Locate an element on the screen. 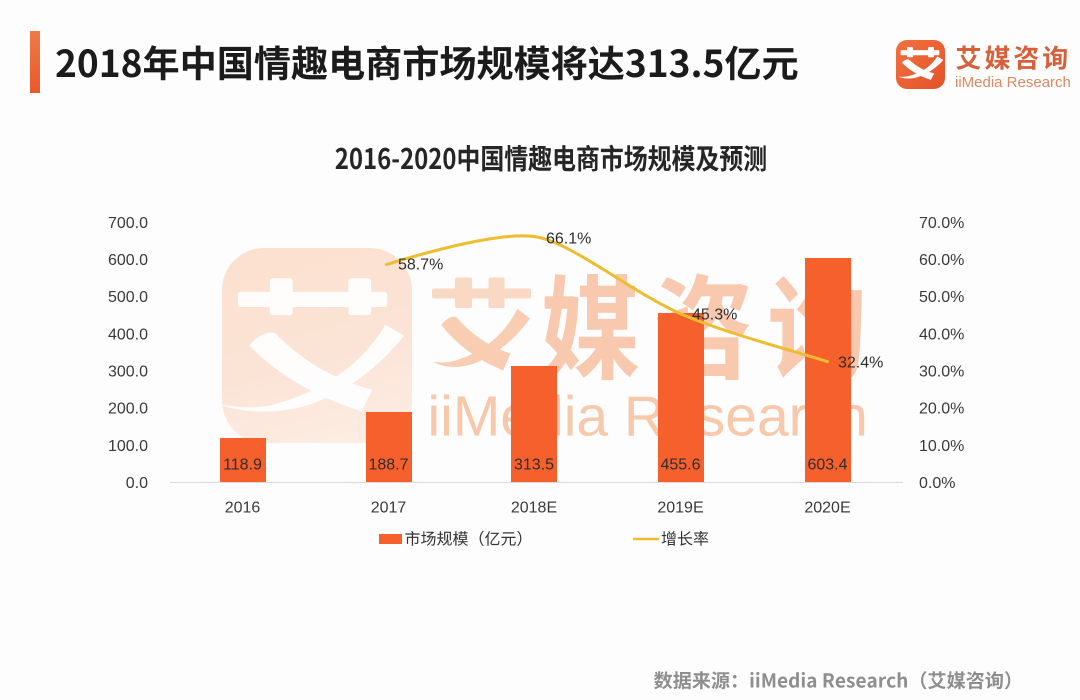 This screenshot has width=1080, height=700. svg-text: 0.0% is located at coordinates (937, 483).